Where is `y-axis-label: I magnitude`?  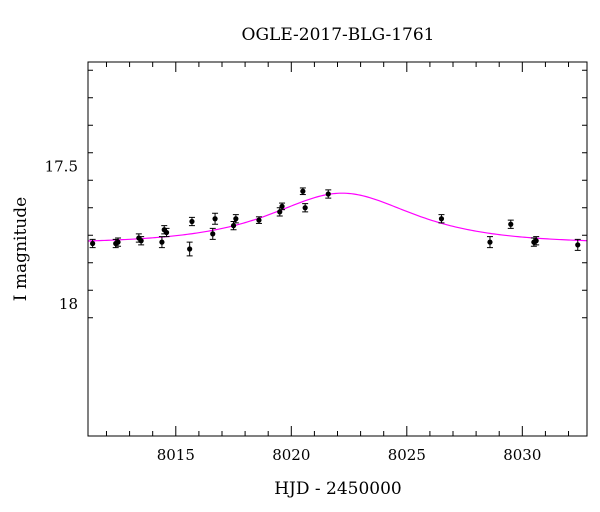
y-axis-label: I magnitude is located at coordinates (21, 249).